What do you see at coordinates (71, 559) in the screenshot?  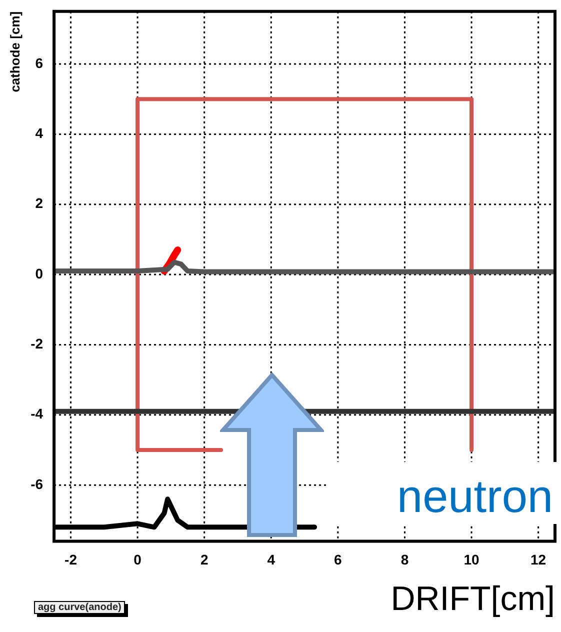 I see `x-tick-label: -2` at bounding box center [71, 559].